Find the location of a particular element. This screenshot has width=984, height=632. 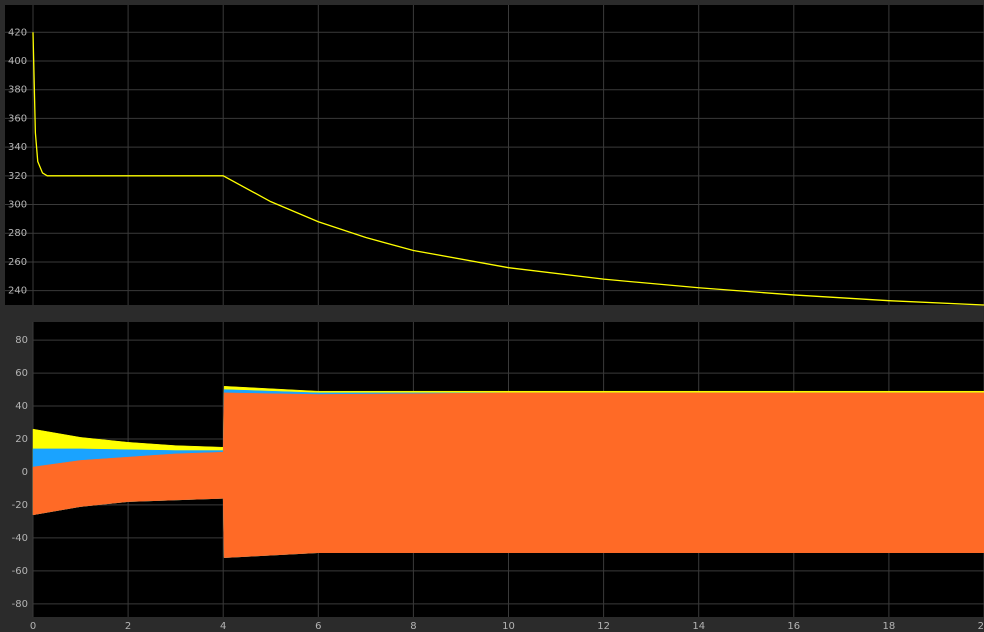

y-tick-label: 0 is located at coordinates (25, 472).